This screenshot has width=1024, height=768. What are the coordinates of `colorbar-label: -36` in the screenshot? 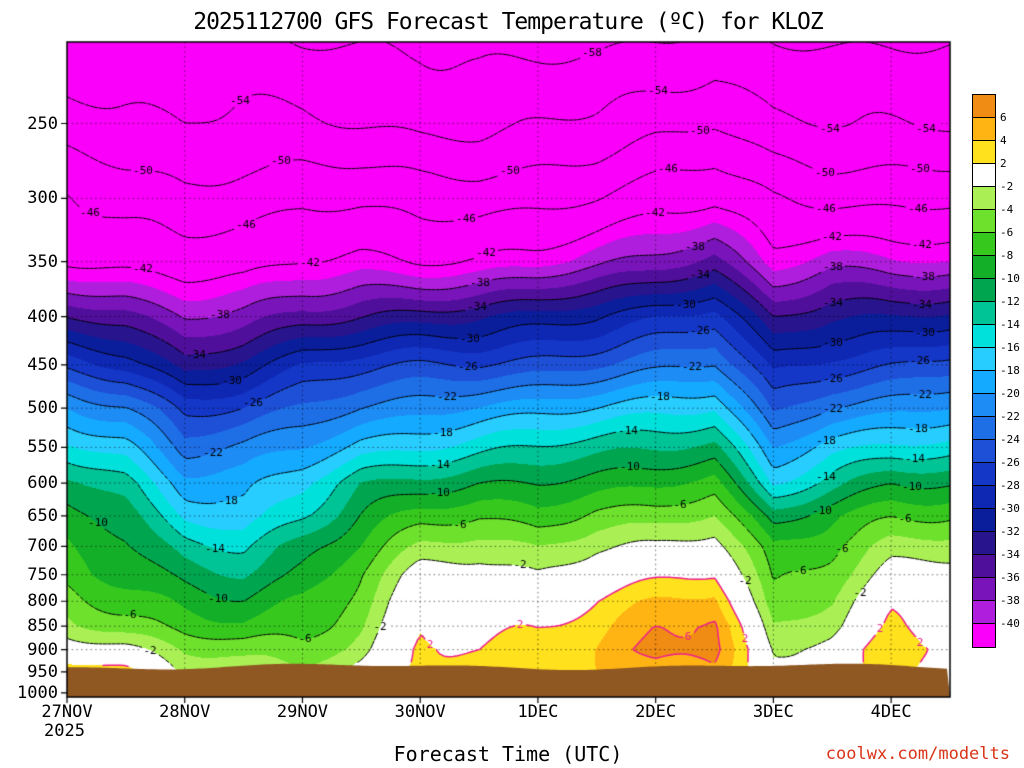 It's located at (1010, 577).